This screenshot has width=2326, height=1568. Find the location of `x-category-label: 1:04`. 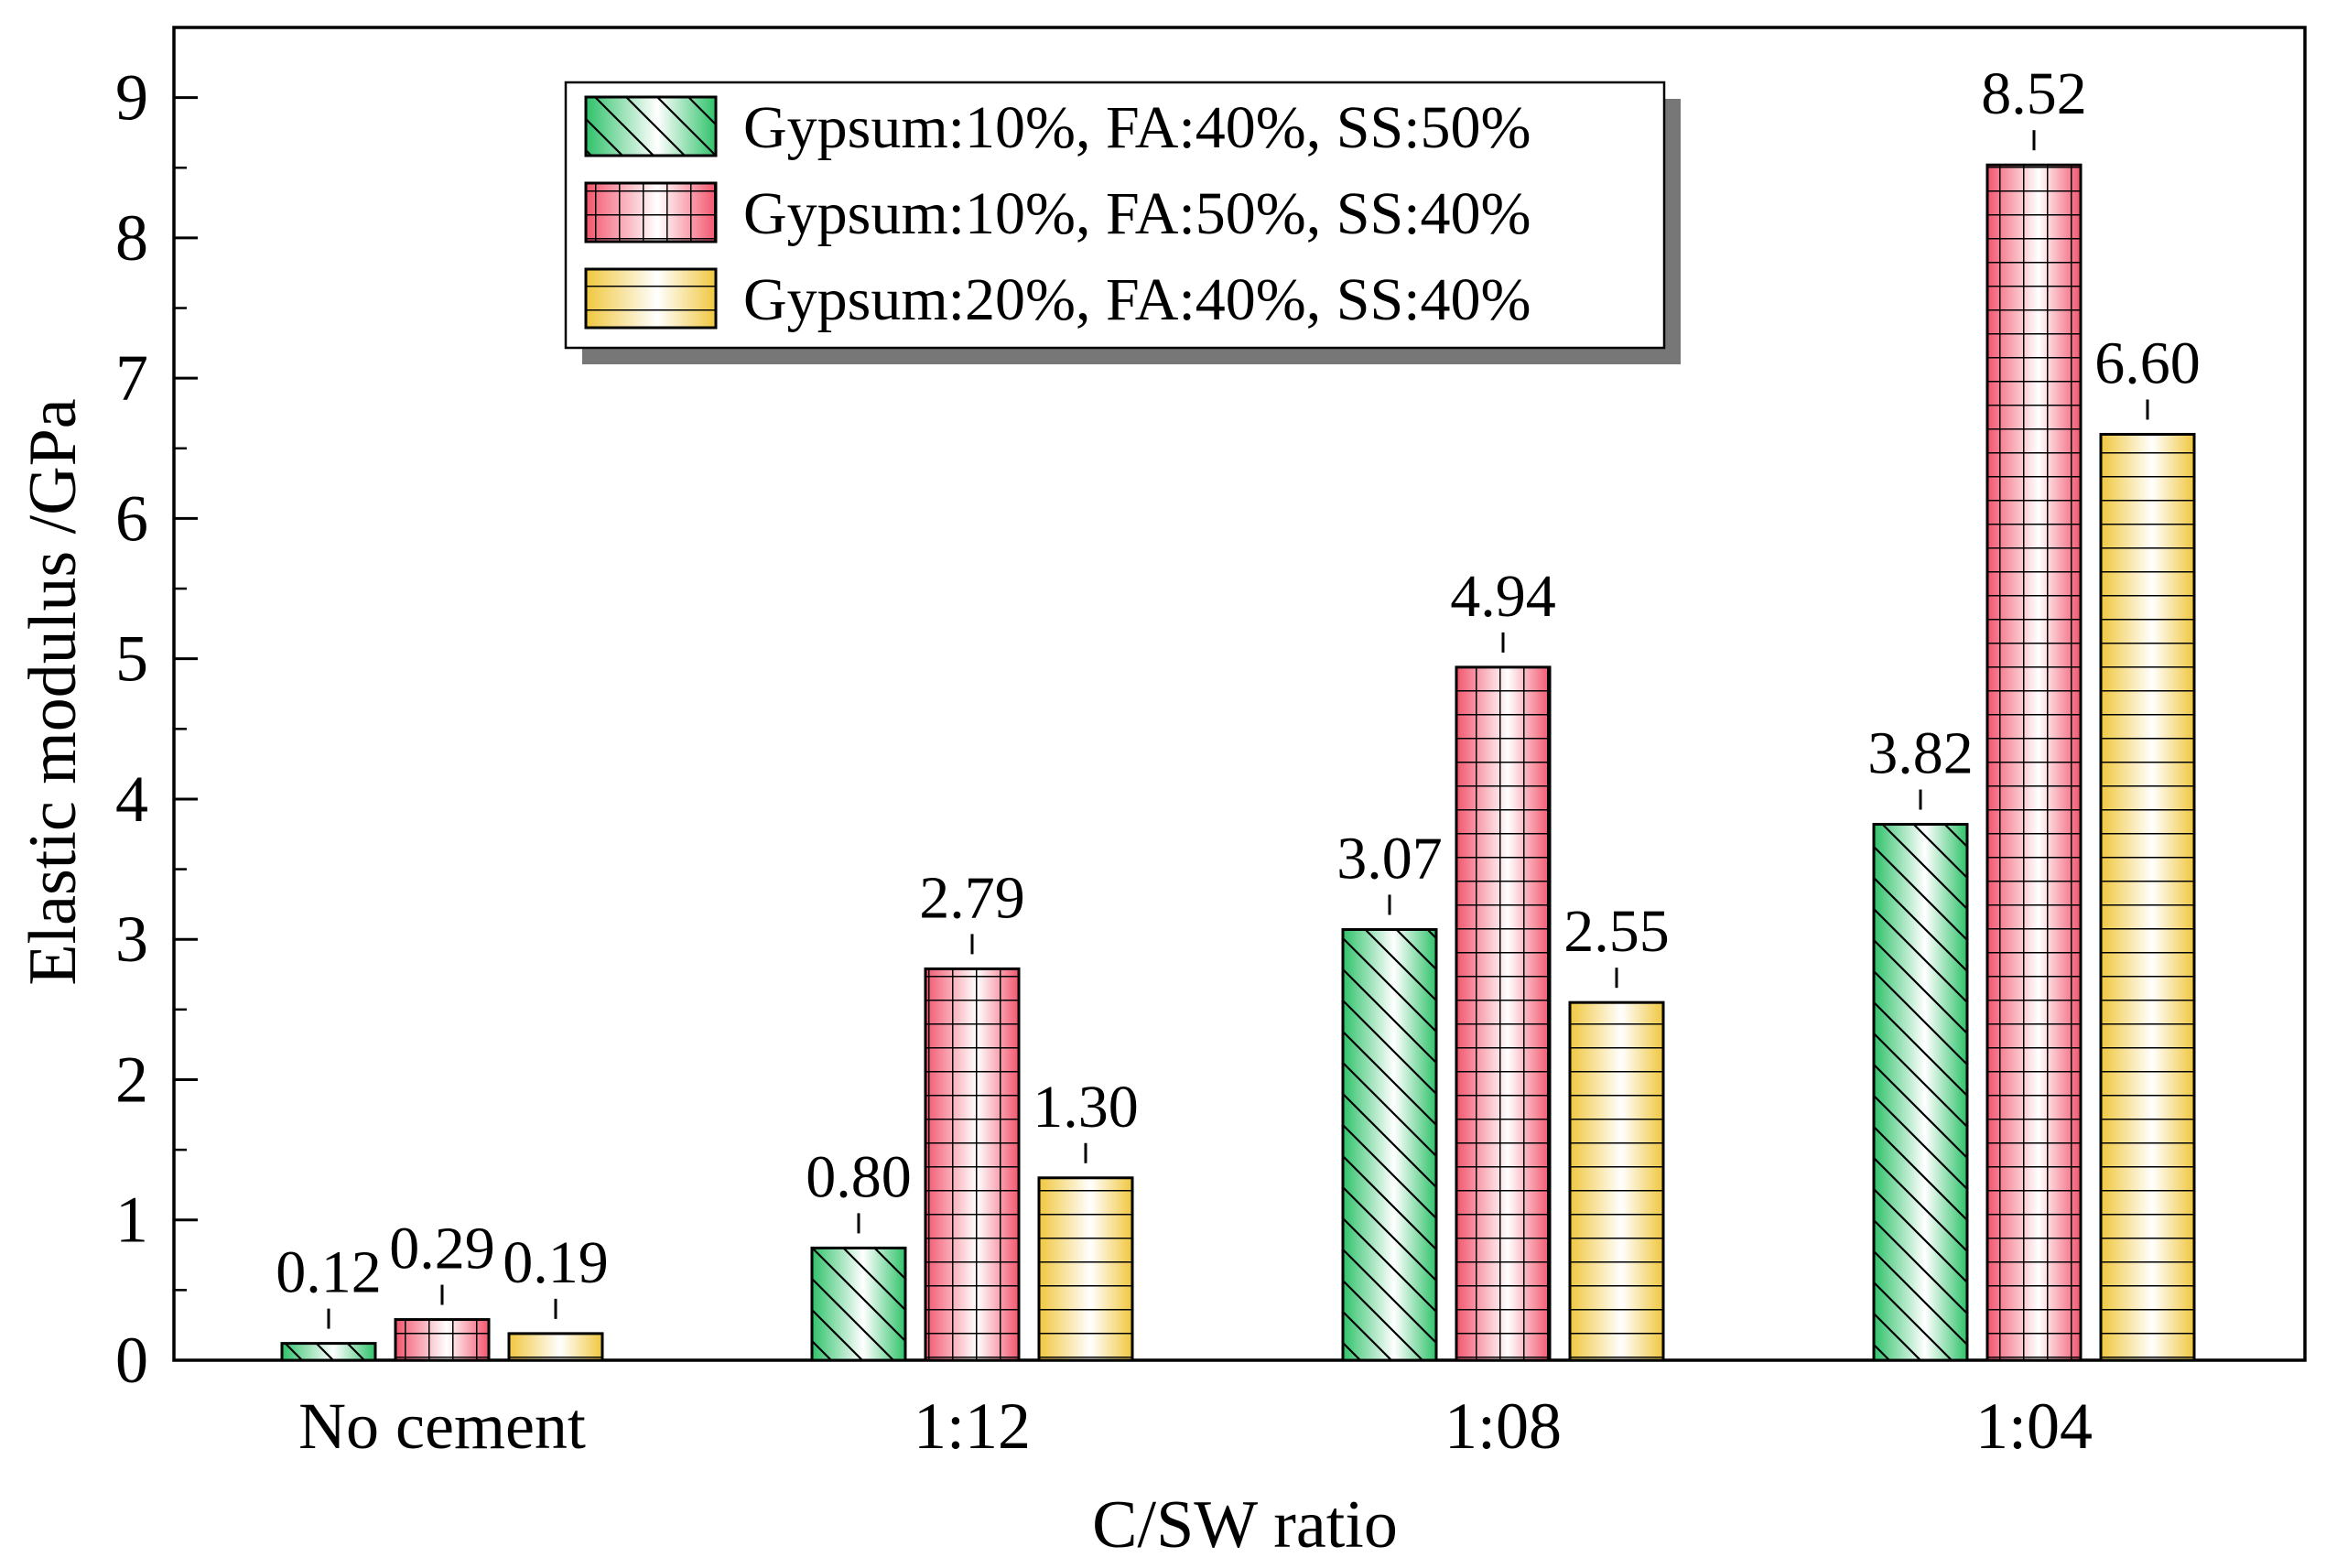

x-category-label: 1:04 is located at coordinates (2034, 1426).